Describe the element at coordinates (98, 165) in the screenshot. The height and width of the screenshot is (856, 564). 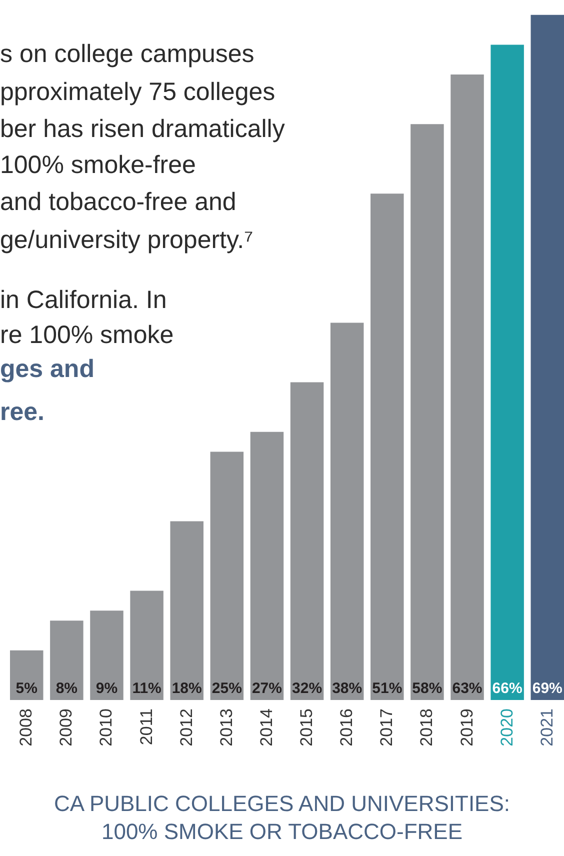
I see `annotation: 100% smoke-free` at that location.